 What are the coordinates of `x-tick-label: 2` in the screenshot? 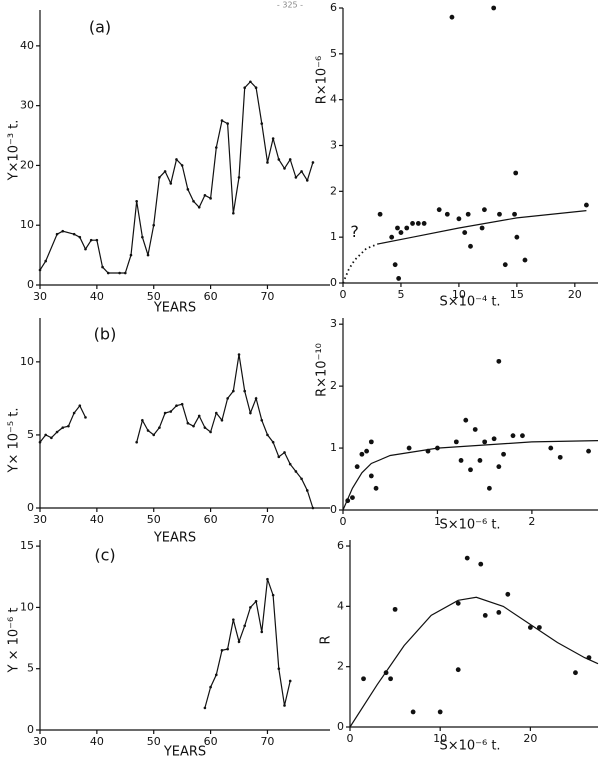 It's located at (531, 521).